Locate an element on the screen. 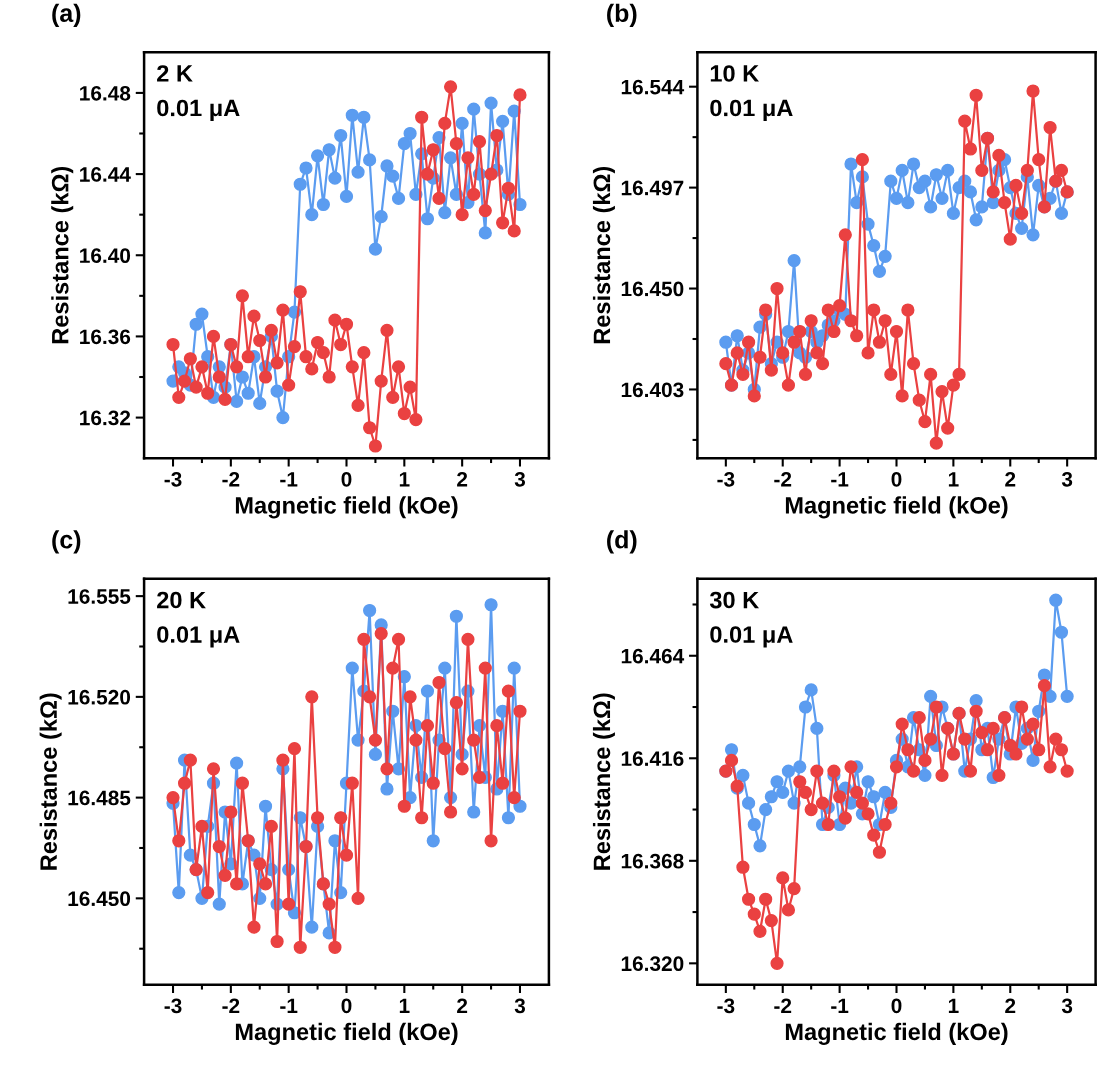 The image size is (1100, 1068). y-tick-label: 16.555 is located at coordinates (99, 596).